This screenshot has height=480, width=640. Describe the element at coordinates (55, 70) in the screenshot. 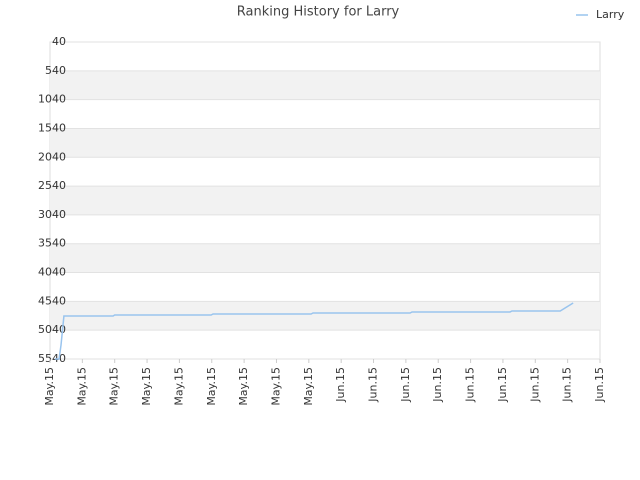

I see `y-tick-label: 540` at that location.